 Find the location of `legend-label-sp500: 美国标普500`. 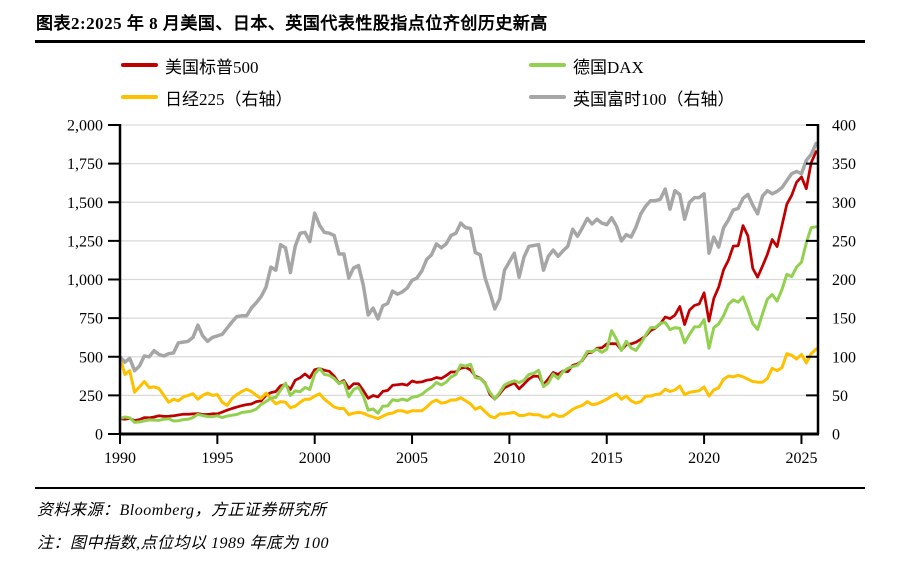

legend-label-sp500: 美国标普500 is located at coordinates (212, 67).